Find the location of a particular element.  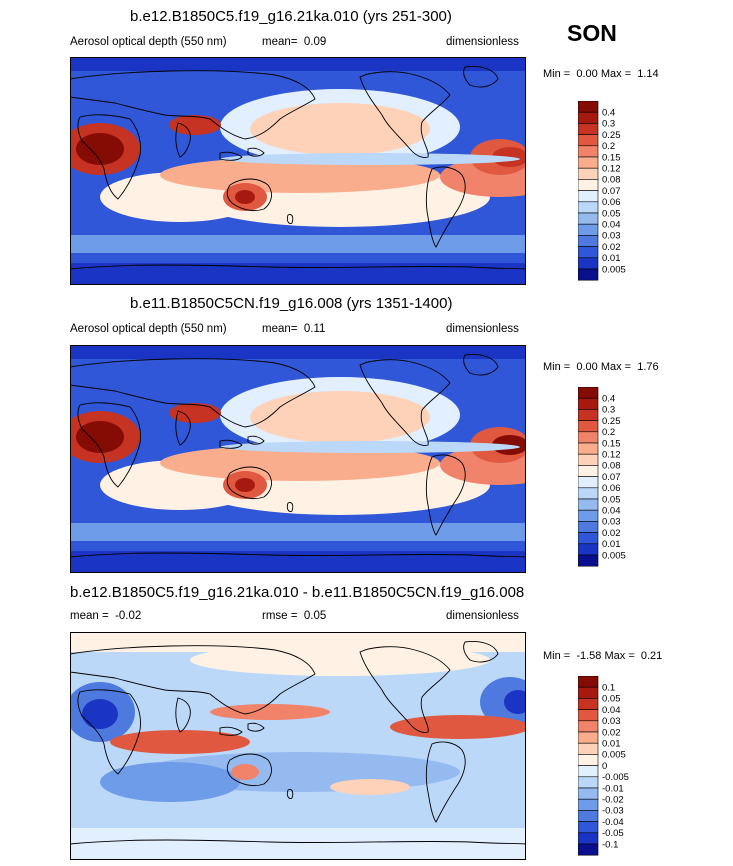

panel1-colorbar-tick: 0.3 is located at coordinates (608, 124).